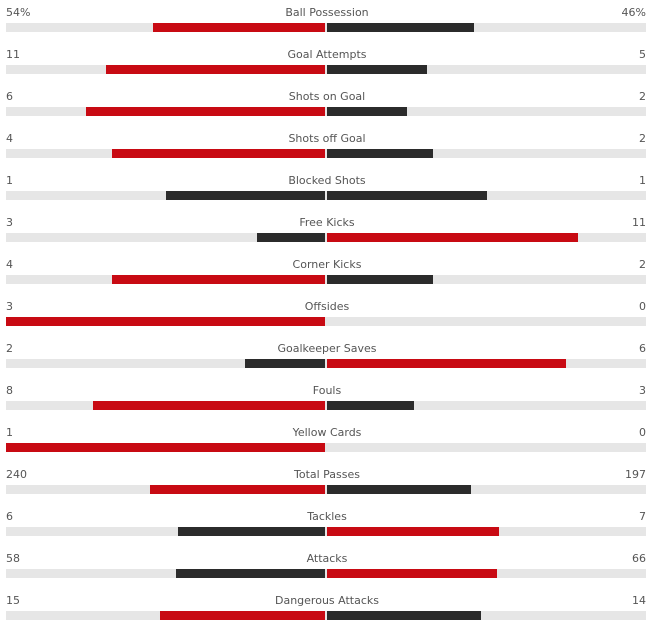 The image size is (654, 630). I want to click on stat-label: Total Passes, so click(327, 474).